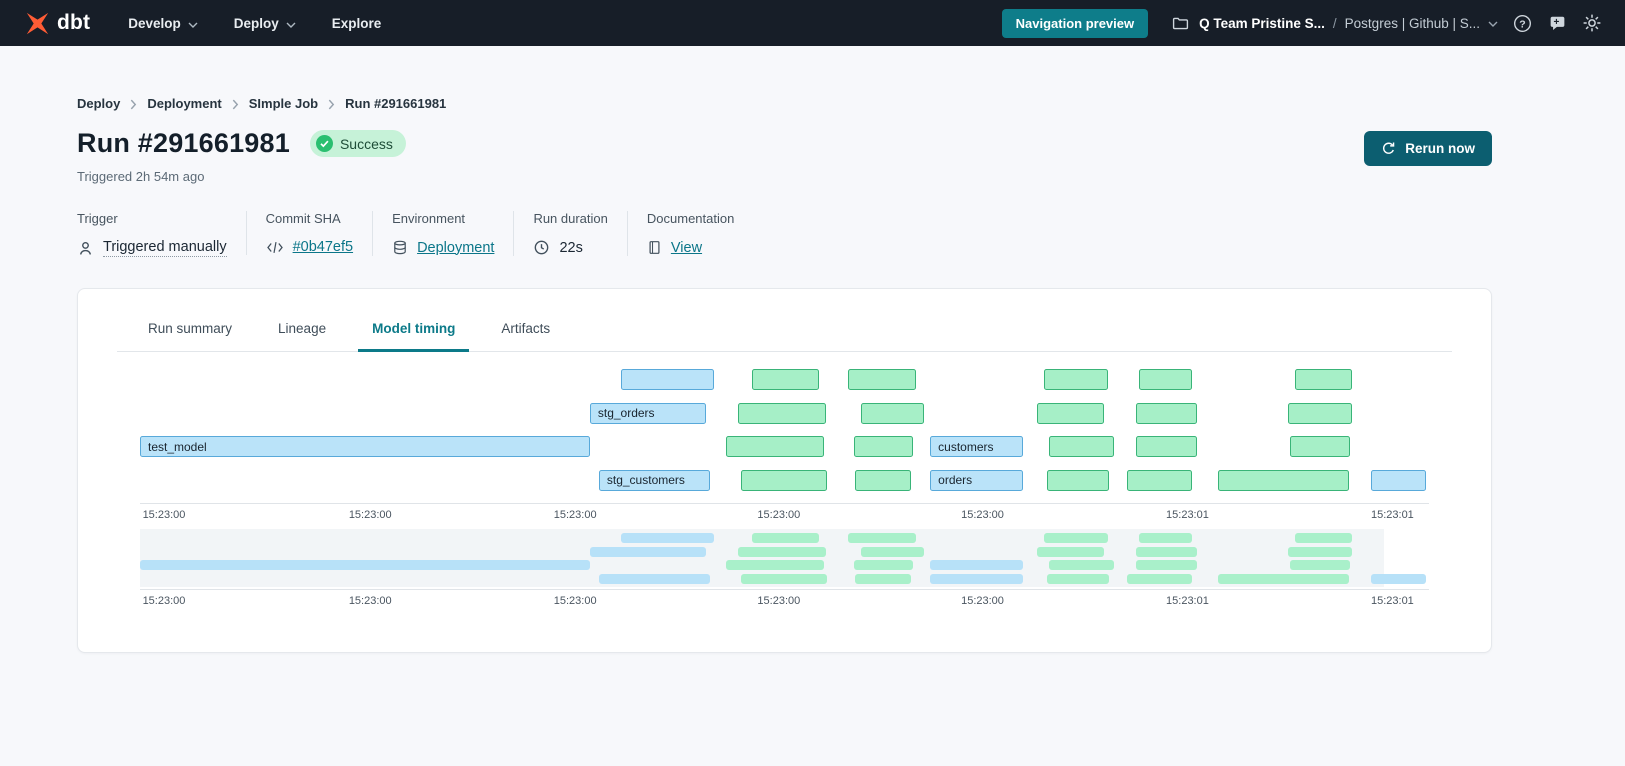 The image size is (1625, 766). I want to click on tab-lineage: Lineage, so click(302, 328).